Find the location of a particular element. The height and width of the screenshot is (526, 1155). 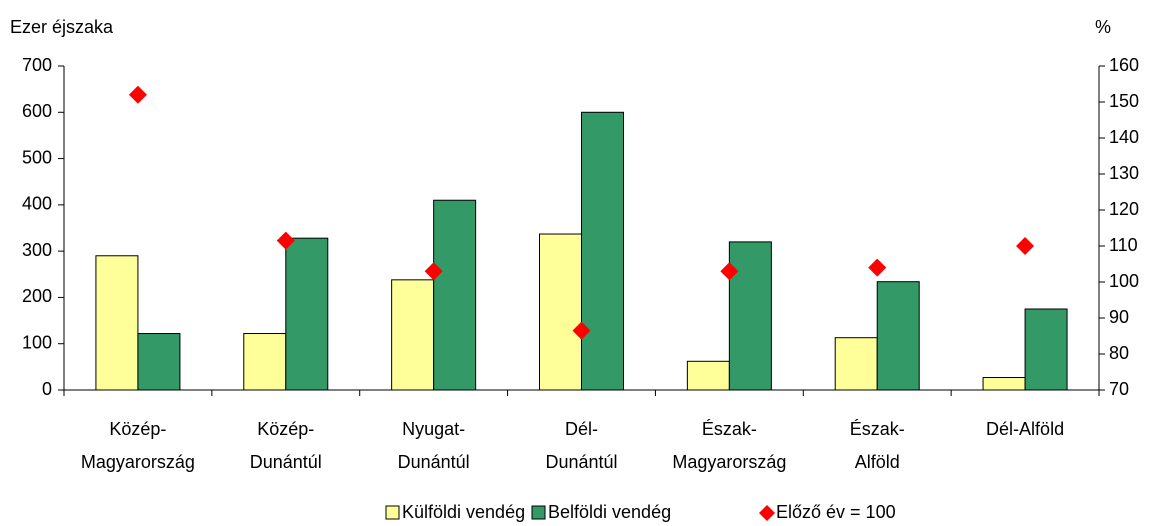

y2-axis-title: % is located at coordinates (1103, 27).